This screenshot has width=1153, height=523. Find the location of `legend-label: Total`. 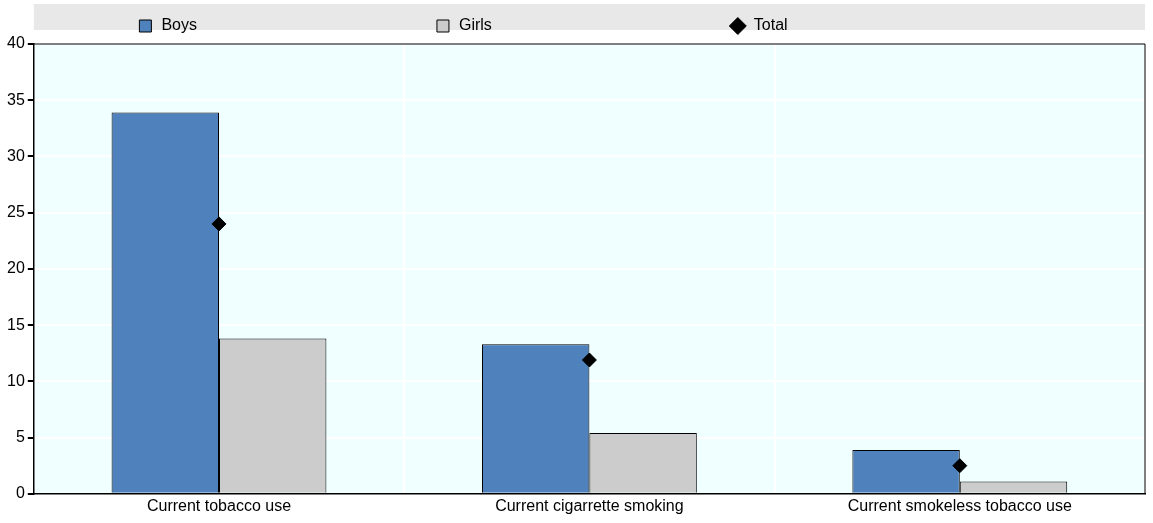

legend-label: Total is located at coordinates (882, 25).